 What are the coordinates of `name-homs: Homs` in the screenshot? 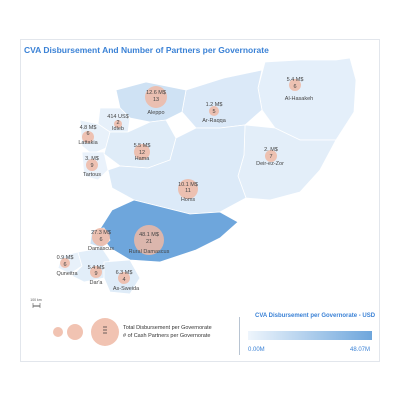 It's located at (188, 200).